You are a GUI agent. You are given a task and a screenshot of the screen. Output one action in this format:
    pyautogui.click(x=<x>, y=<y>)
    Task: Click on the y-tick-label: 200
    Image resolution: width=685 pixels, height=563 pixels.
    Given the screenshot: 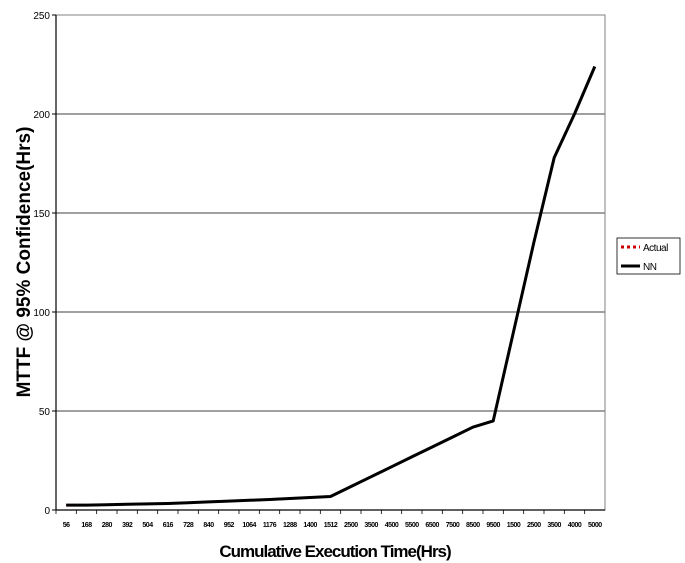 What is the action you would take?
    pyautogui.click(x=41, y=115)
    